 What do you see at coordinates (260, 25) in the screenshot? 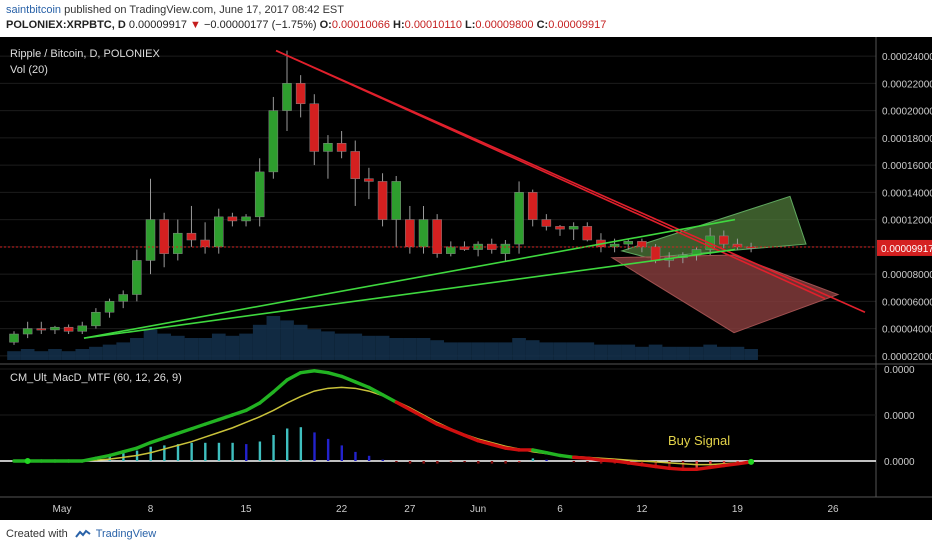
I see `price-change: −0.00000177 (−1.75%)` at bounding box center [260, 25].